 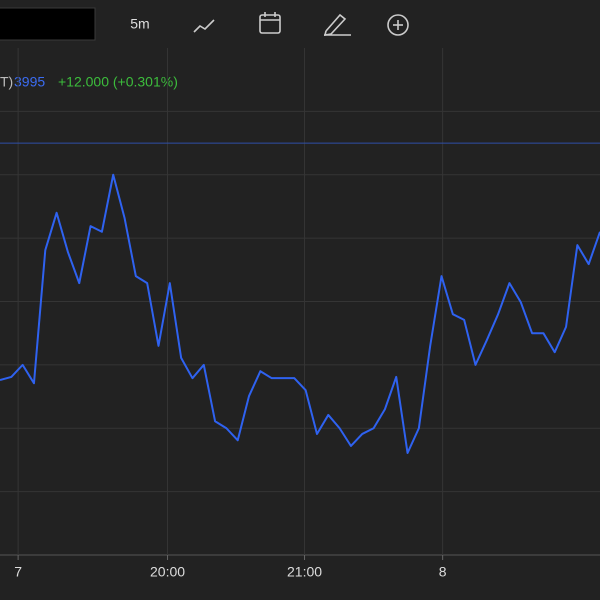 I want to click on legend-symbol: T), so click(x=6, y=82).